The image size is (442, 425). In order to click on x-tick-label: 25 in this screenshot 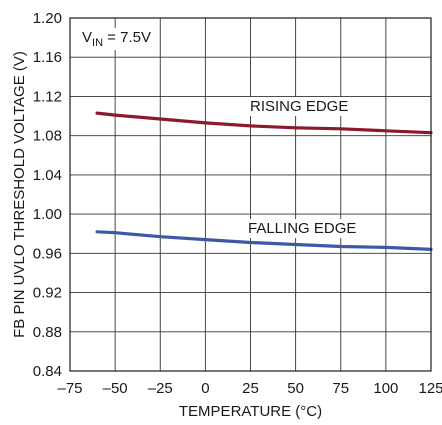, I will do `click(250, 388)`.